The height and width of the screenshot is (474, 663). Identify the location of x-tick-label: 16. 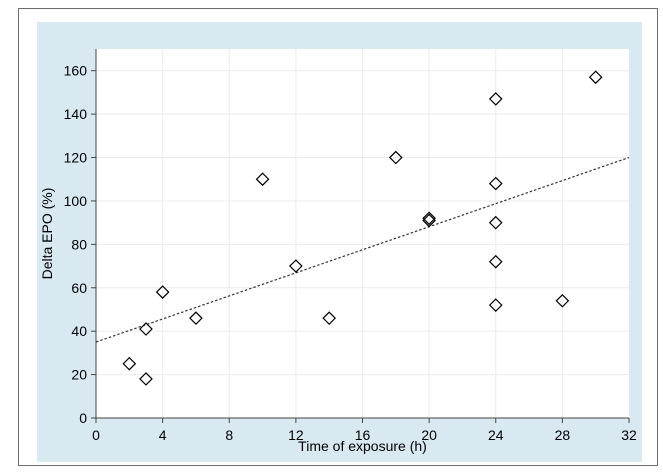
(363, 435).